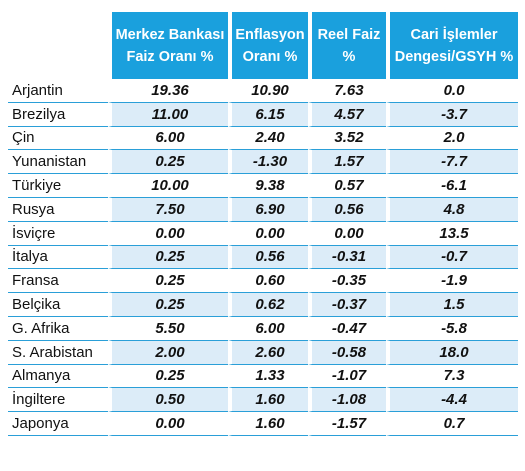 The image size is (525, 471). What do you see at coordinates (168, 400) in the screenshot?
I see `central-bank-rate-cell: 0.50` at bounding box center [168, 400].